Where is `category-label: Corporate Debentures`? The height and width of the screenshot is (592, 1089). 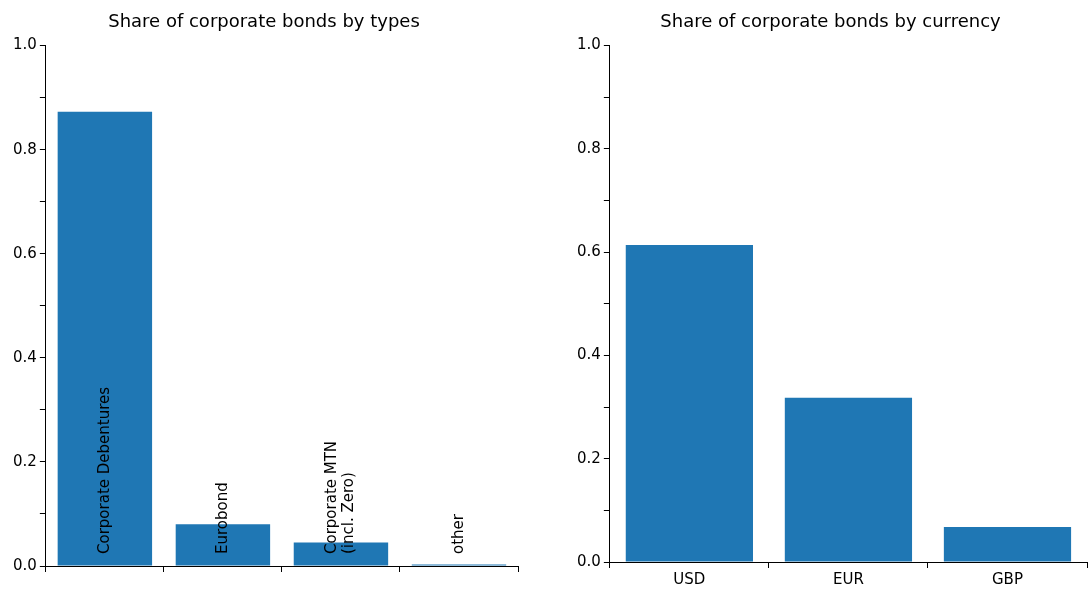
category-label: Corporate Debentures is located at coordinates (103, 470).